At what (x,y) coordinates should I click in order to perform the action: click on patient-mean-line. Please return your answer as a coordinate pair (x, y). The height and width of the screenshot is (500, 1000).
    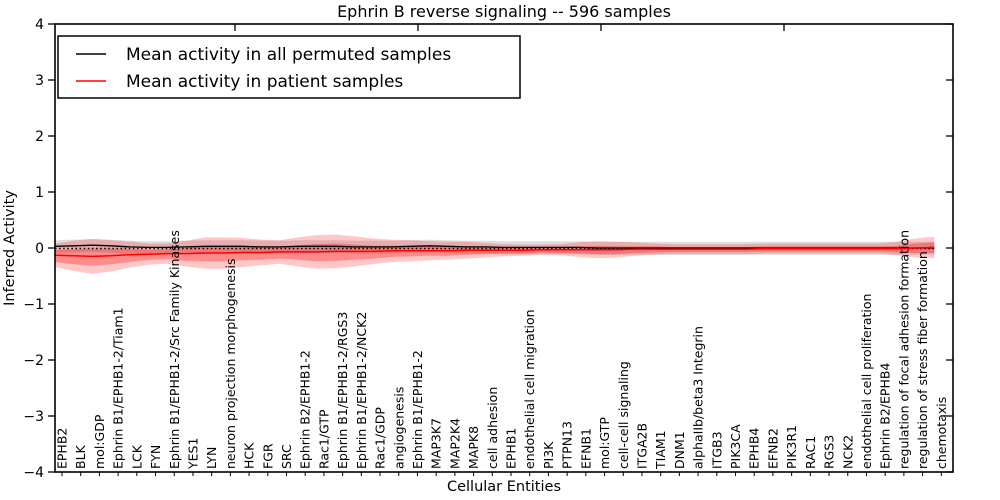
    Looking at the image, I should click on (494, 252).